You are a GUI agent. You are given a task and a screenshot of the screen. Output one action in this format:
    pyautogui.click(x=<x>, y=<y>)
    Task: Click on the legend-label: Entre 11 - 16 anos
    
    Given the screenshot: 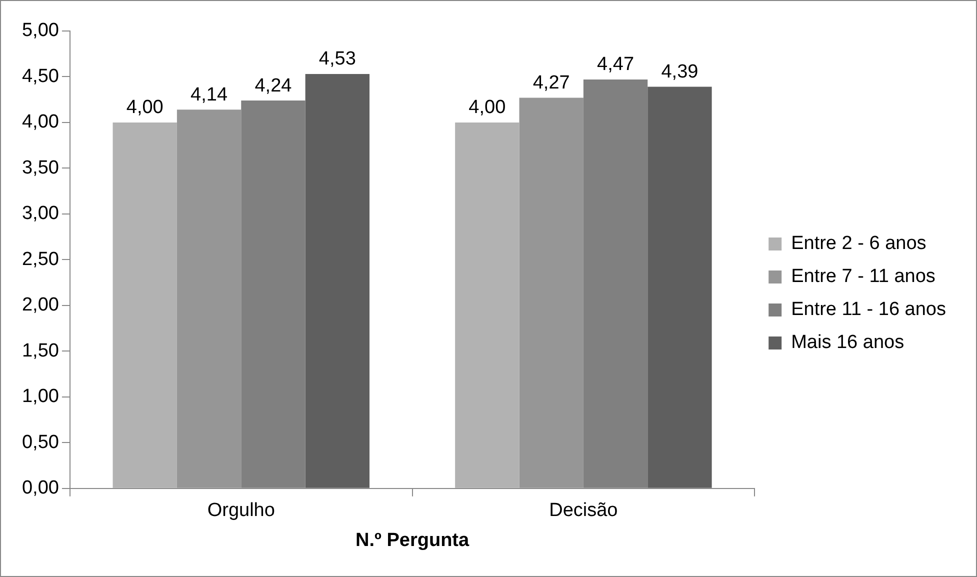 What is the action you would take?
    pyautogui.click(x=868, y=309)
    